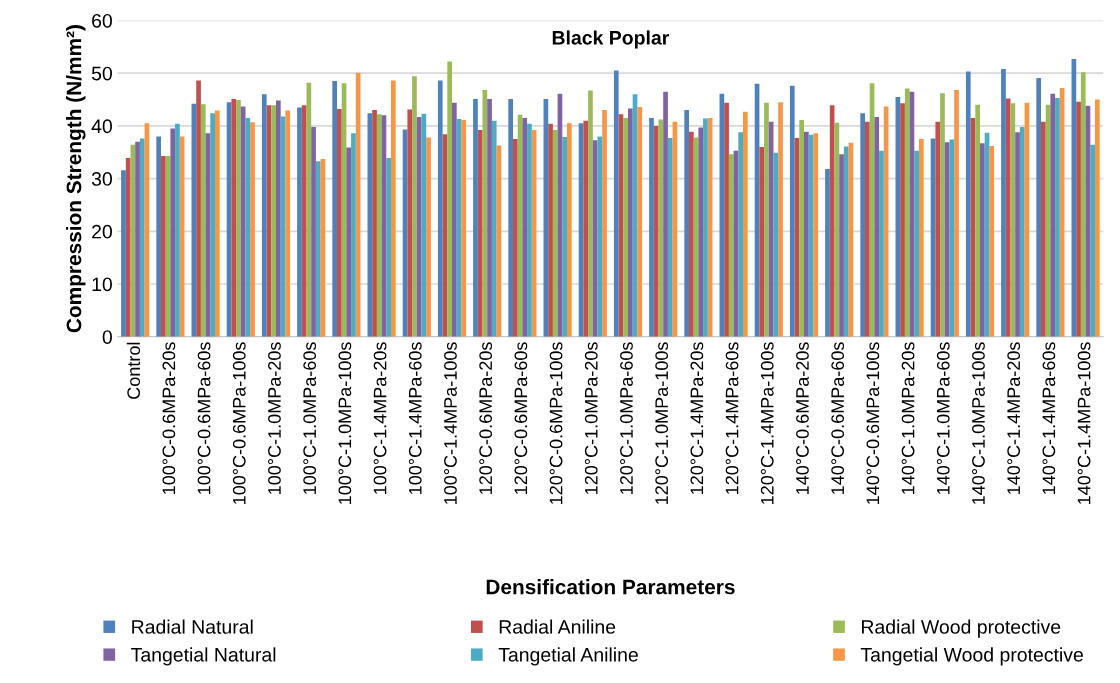 The height and width of the screenshot is (683, 1120). Describe the element at coordinates (203, 656) in the screenshot. I see `legend-label: Tangetial Natural` at that location.